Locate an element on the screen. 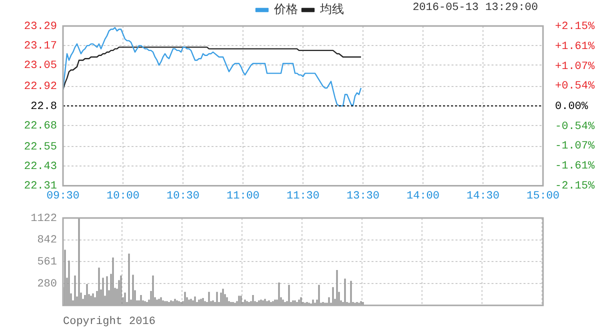 The image size is (600, 327). x-tick-label: 10:30 is located at coordinates (183, 196).